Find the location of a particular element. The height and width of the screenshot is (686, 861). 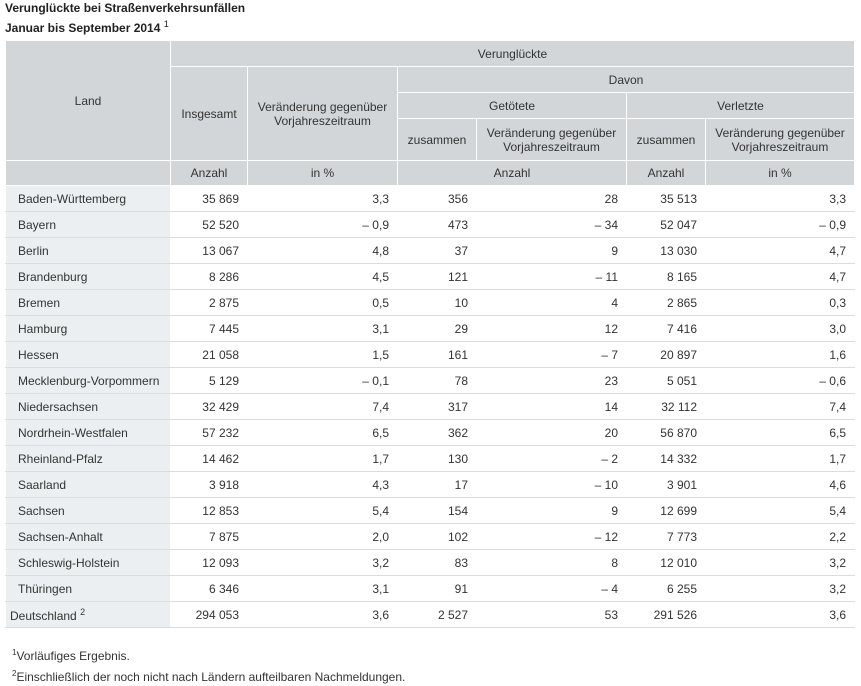

cell-get-ver: – 2 is located at coordinates (551, 458).